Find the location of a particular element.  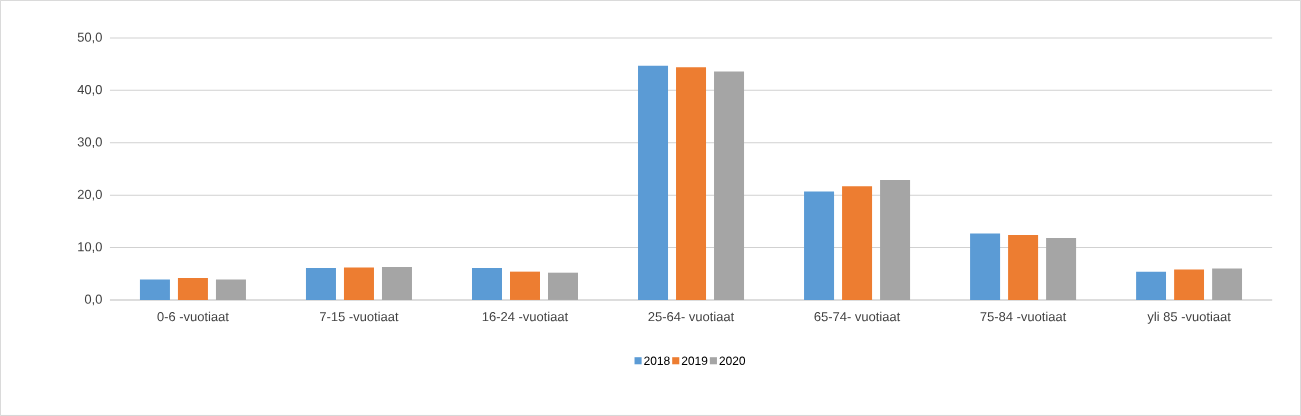

x-tick-label: 65-74- vuotiaat is located at coordinates (857, 316).